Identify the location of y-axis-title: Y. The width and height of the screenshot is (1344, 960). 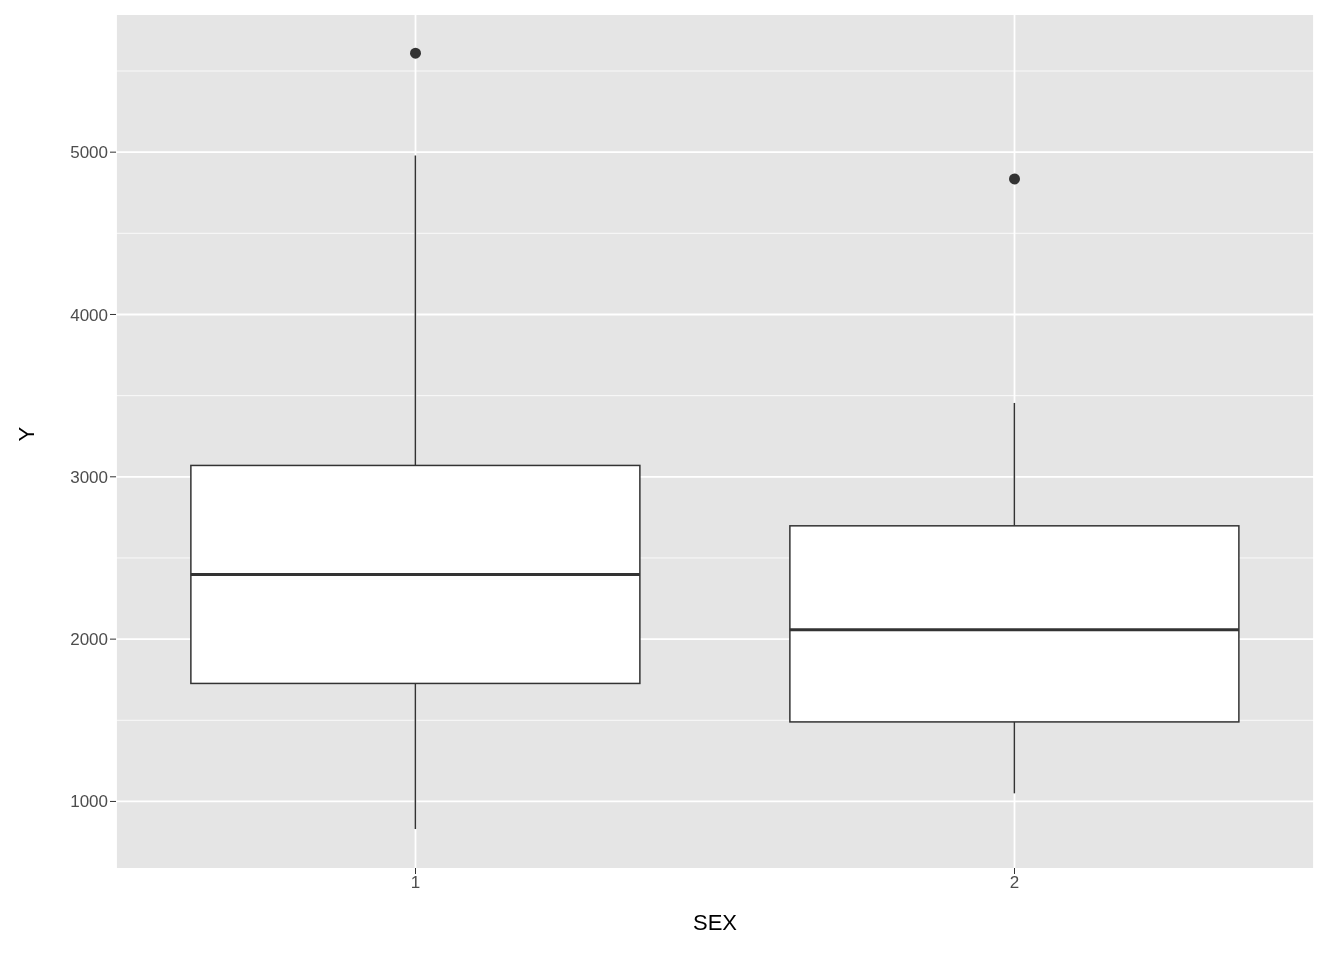
(26, 434).